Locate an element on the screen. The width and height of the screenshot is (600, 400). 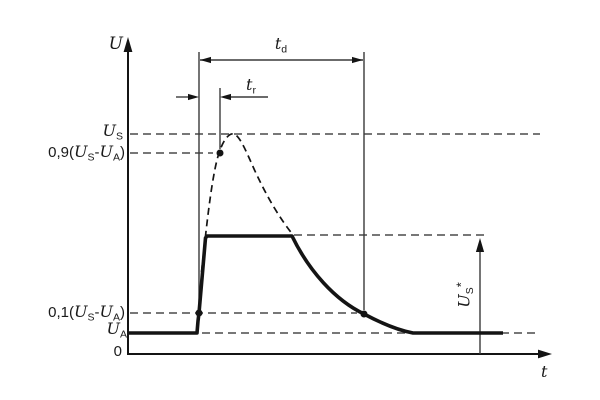
us-star-arrowhead is located at coordinates (480, 245).